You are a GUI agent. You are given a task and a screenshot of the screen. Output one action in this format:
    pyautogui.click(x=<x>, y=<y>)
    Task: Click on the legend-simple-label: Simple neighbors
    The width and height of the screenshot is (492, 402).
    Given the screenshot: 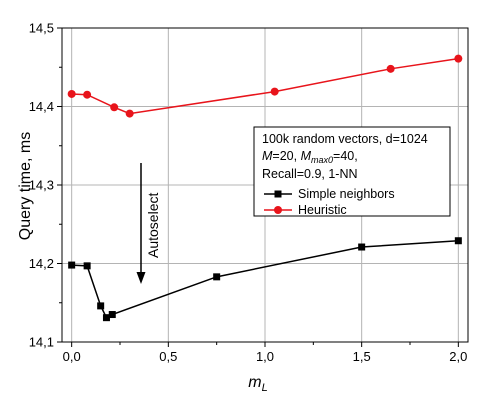 What is the action you would take?
    pyautogui.click(x=346, y=194)
    